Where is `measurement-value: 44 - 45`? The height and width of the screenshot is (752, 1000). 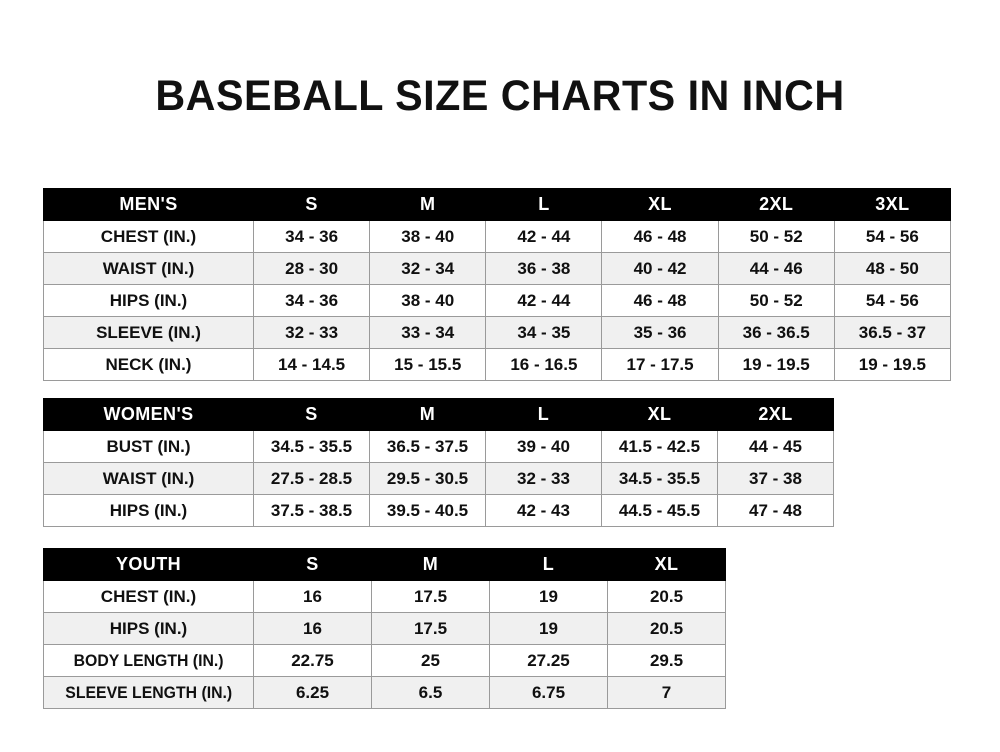 measurement-value: 44 - 45 is located at coordinates (775, 446).